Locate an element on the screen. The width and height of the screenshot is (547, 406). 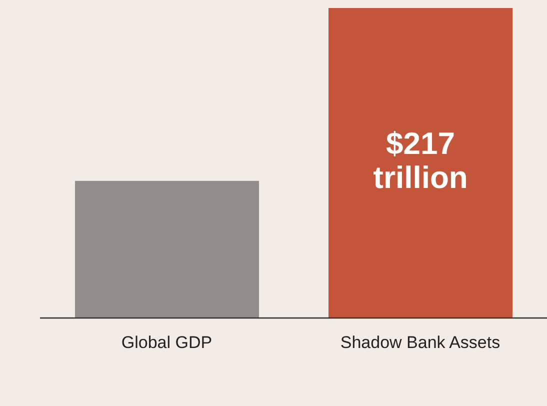
x-tick-label: Global GDP is located at coordinates (166, 342).